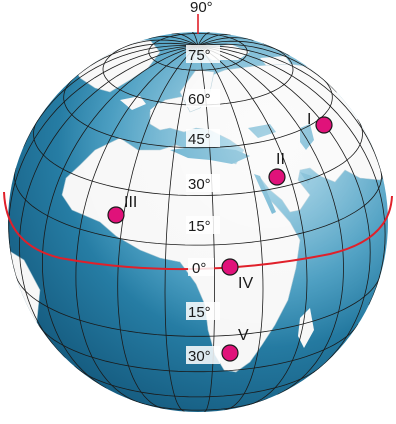 Image resolution: width=396 pixels, height=424 pixels. I want to click on north-pole-label: 90°, so click(201, 8).